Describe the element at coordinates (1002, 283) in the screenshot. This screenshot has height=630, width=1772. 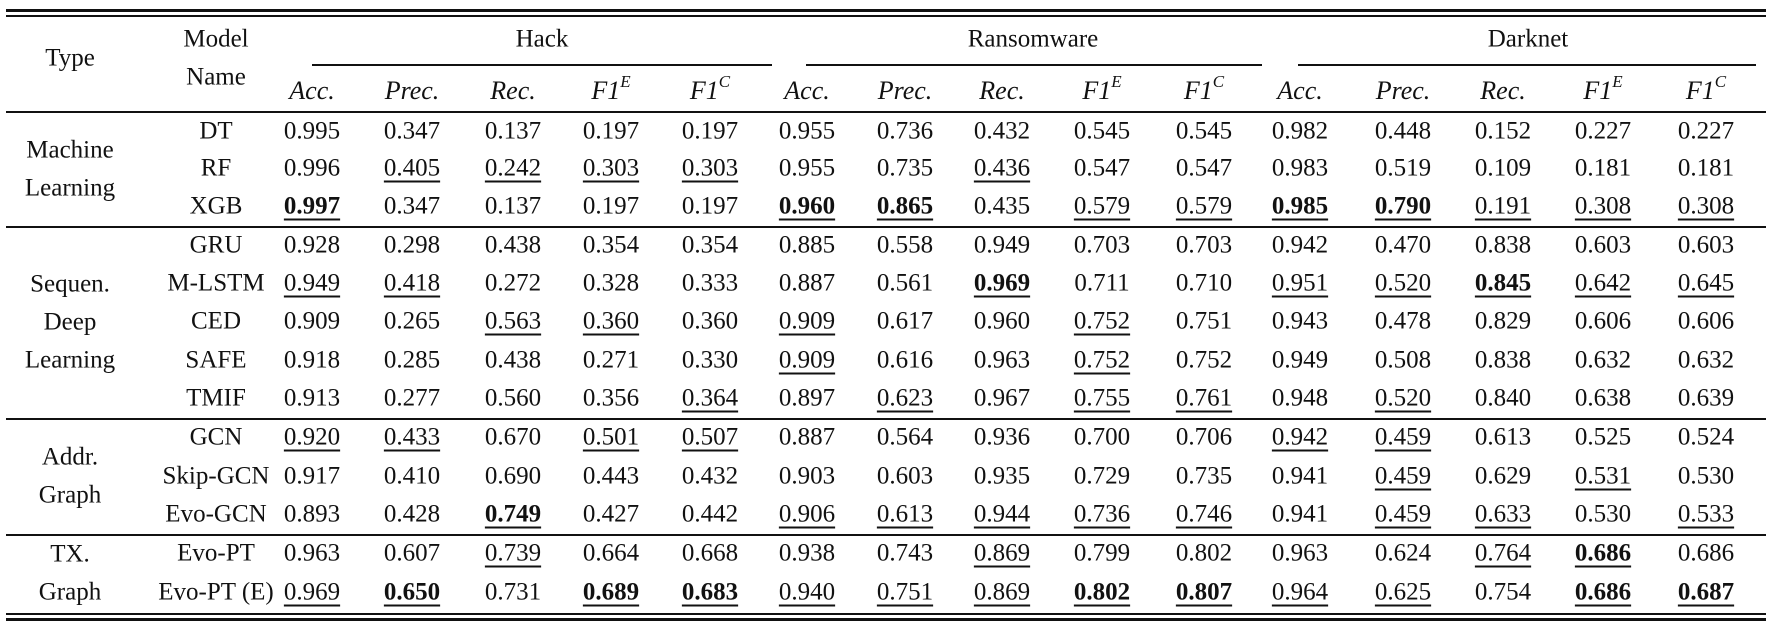
I see `value-cell: 0.969` at that location.